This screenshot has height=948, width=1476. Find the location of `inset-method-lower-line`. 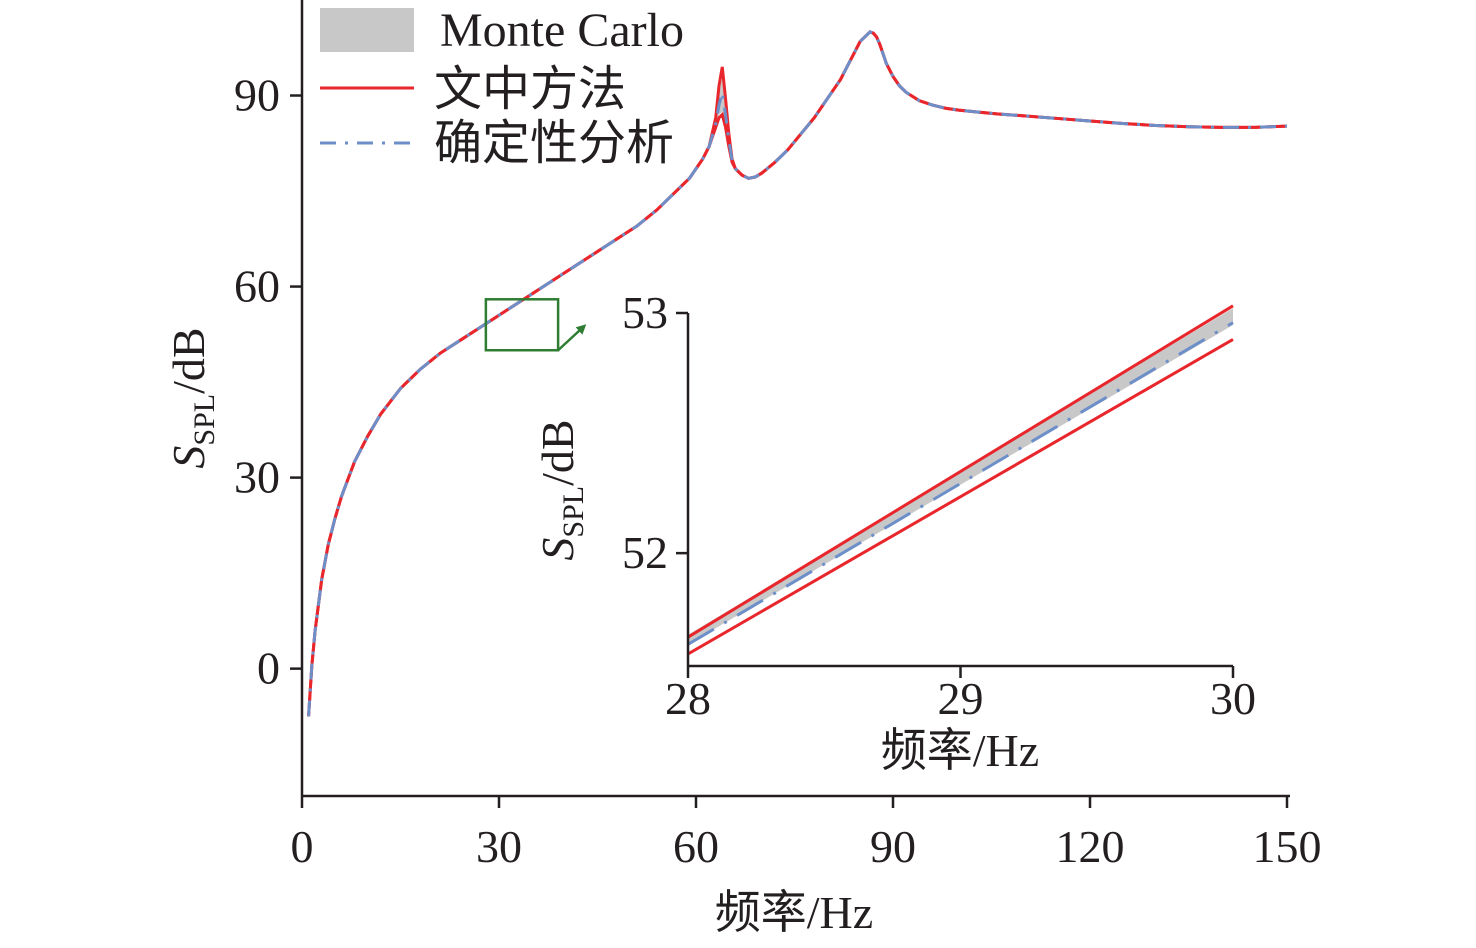

inset-method-lower-line is located at coordinates (961, 497).